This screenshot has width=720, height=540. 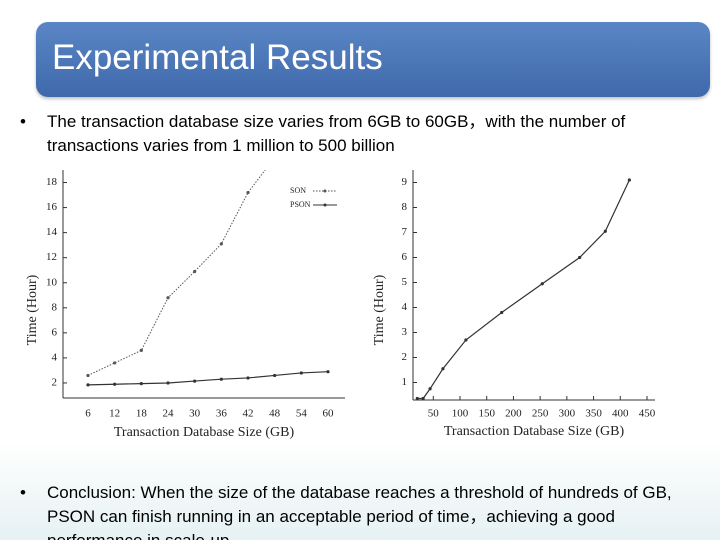 I want to click on x-tick-label: 30, so click(x=195, y=414).